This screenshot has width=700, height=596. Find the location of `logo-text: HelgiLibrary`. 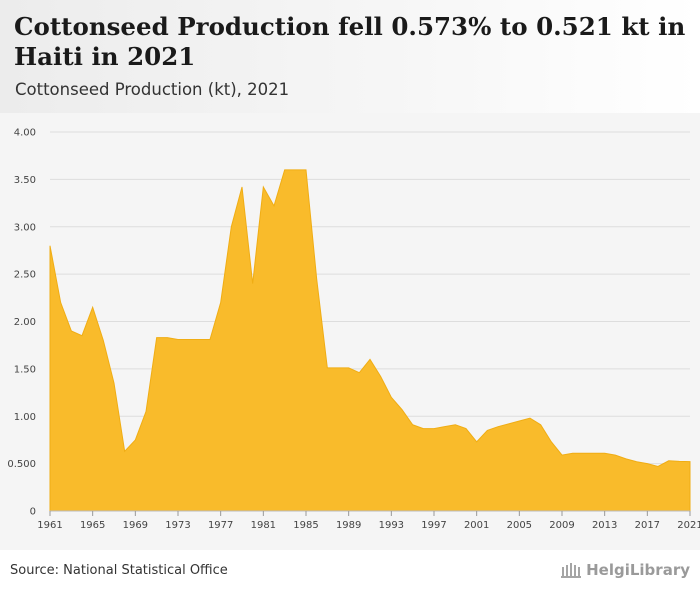

logo-text: HelgiLibrary is located at coordinates (638, 570).